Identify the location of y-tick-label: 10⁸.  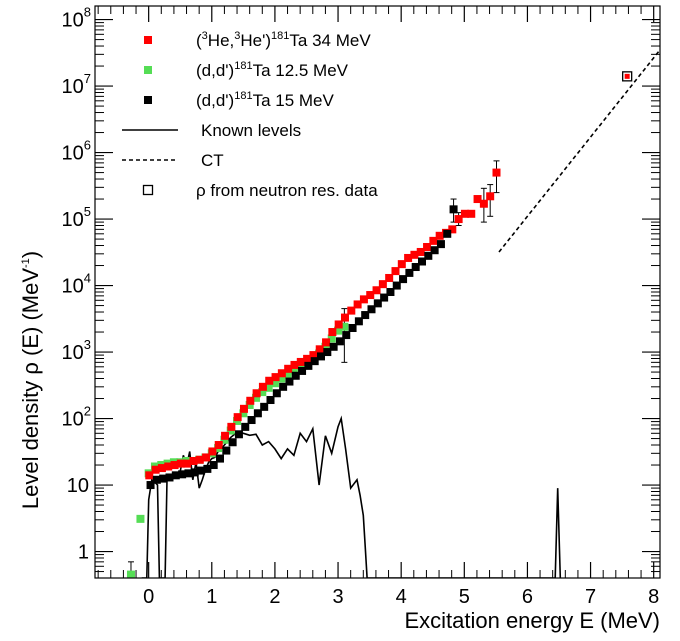
(76, 18).